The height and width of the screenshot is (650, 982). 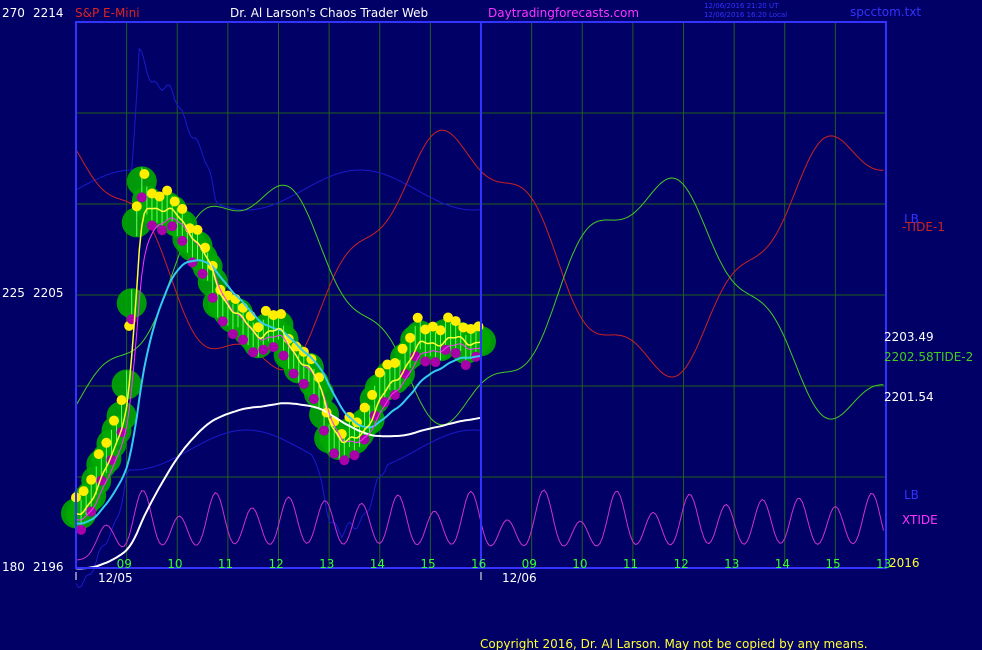 What do you see at coordinates (115, 578) in the screenshot?
I see `date-label-1: 12/05` at bounding box center [115, 578].